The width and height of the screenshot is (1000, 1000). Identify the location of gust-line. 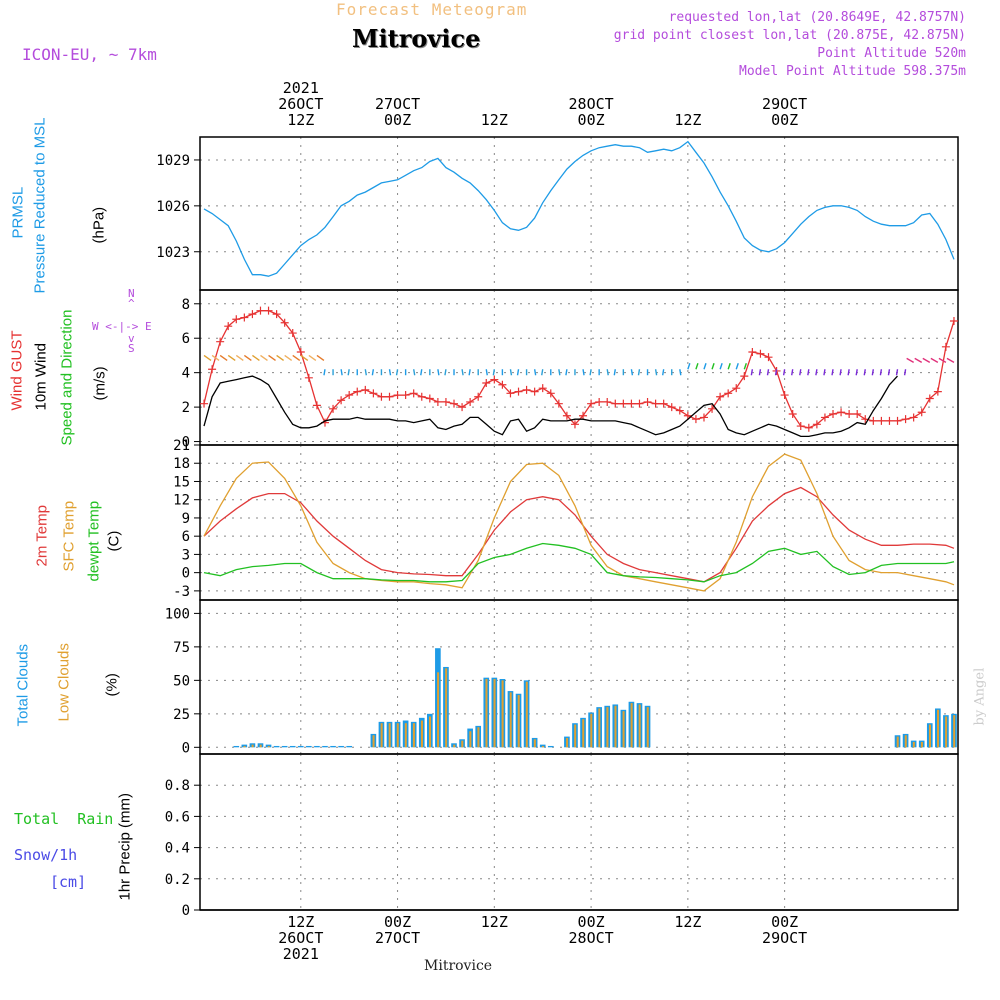
(579, 369).